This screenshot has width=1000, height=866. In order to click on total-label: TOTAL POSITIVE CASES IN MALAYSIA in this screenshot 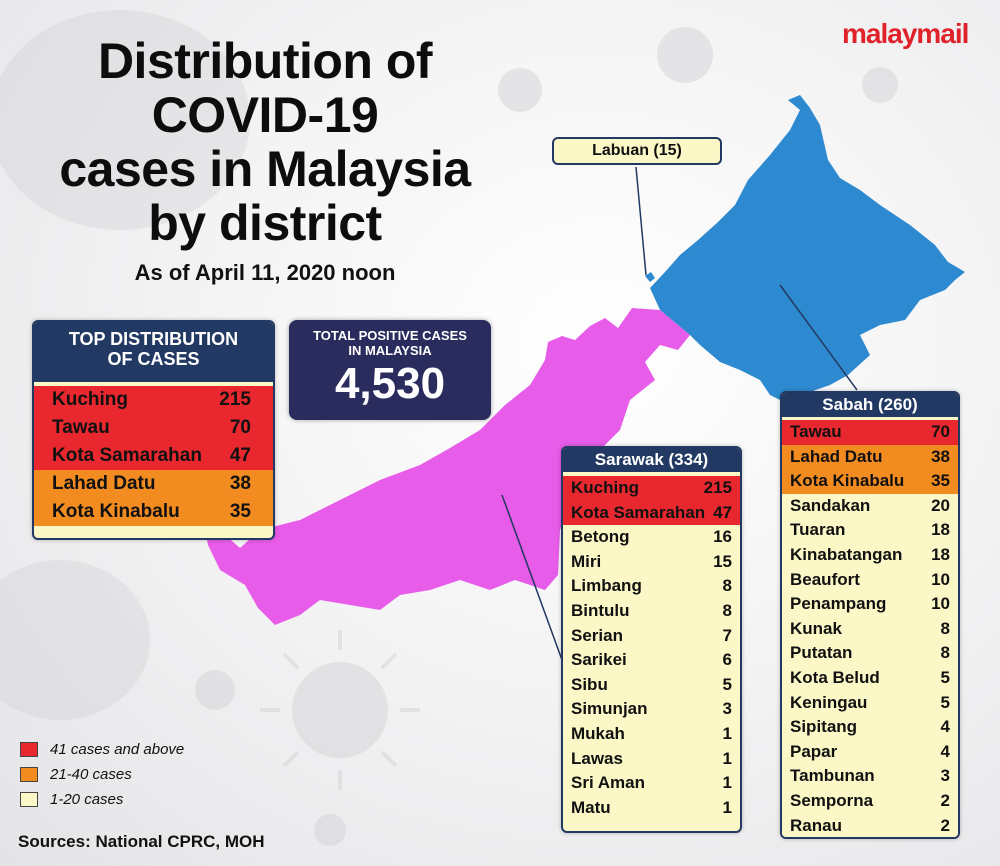, I will do `click(390, 339)`.